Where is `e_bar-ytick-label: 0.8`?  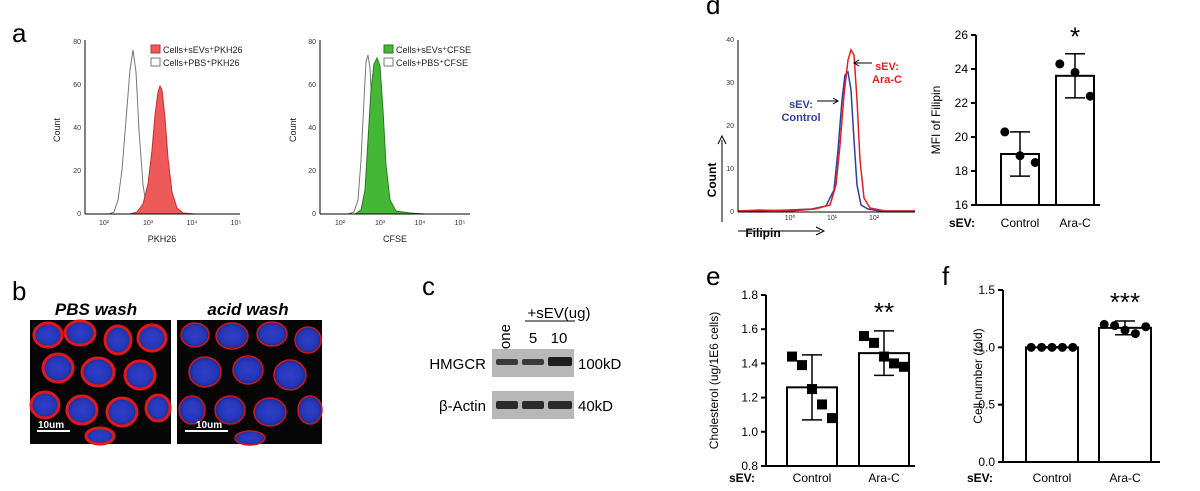
e_bar-ytick-label: 0.8 is located at coordinates (749, 466).